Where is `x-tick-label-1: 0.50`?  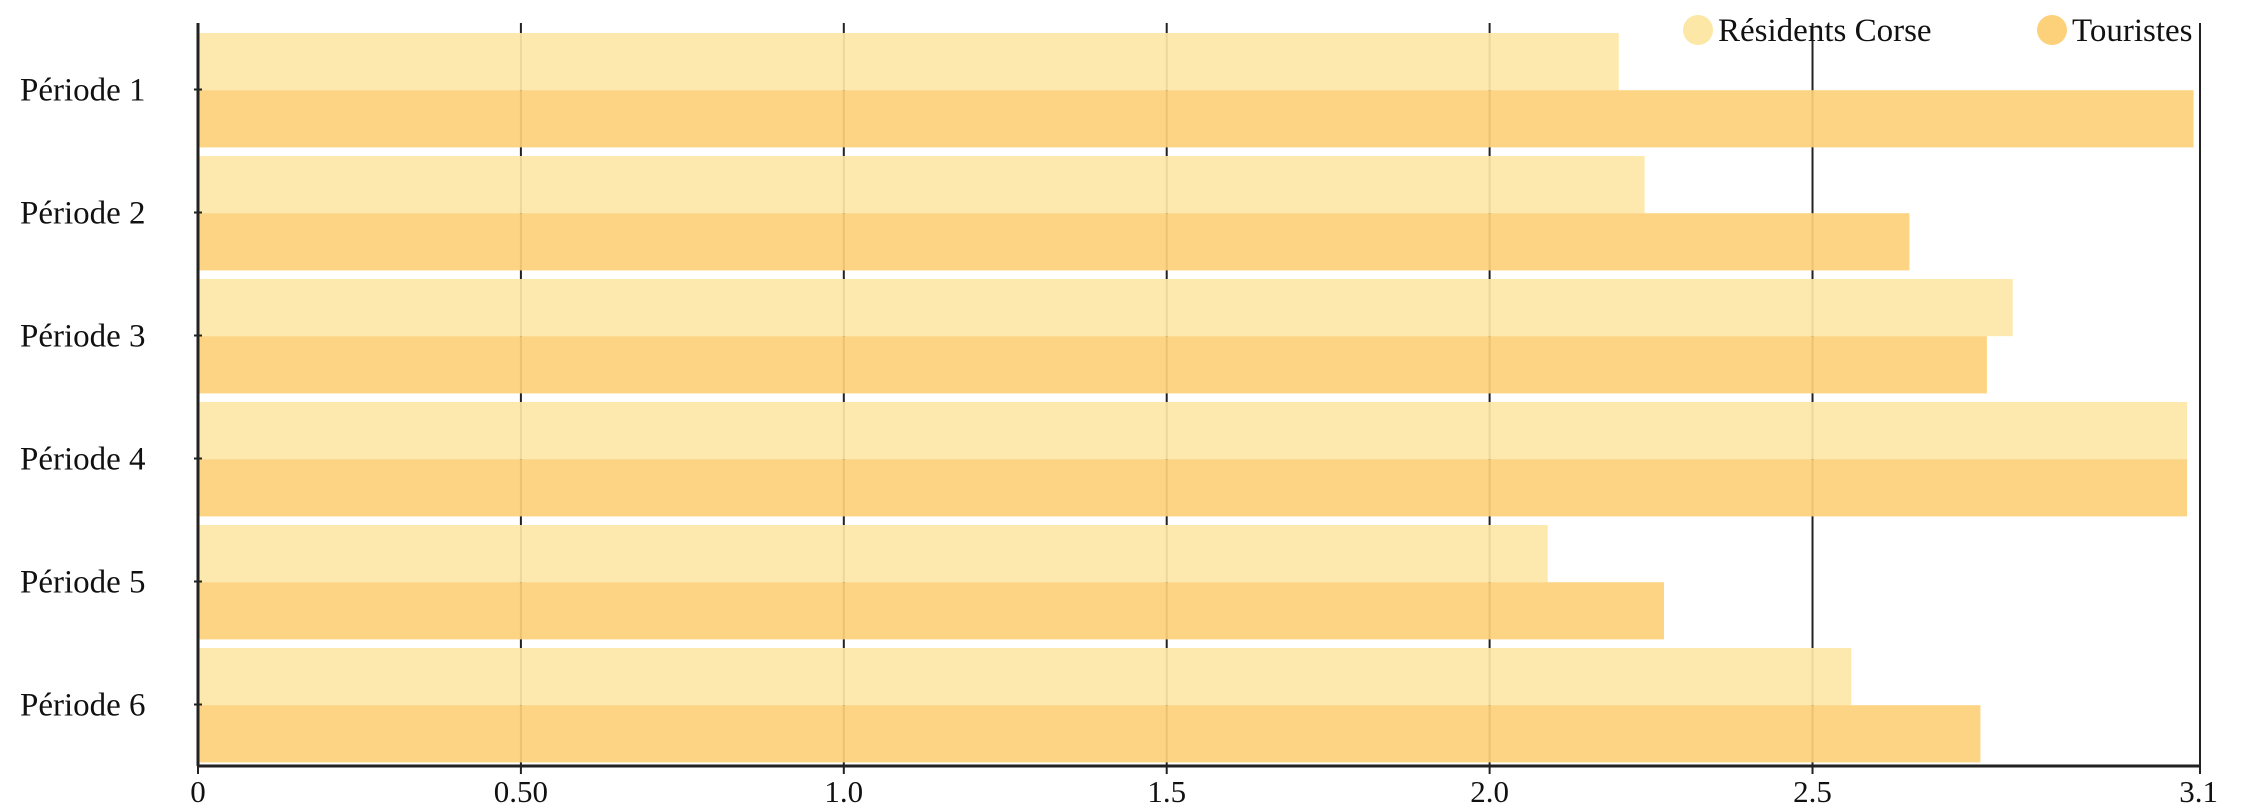
x-tick-label-1: 0.50 is located at coordinates (521, 791).